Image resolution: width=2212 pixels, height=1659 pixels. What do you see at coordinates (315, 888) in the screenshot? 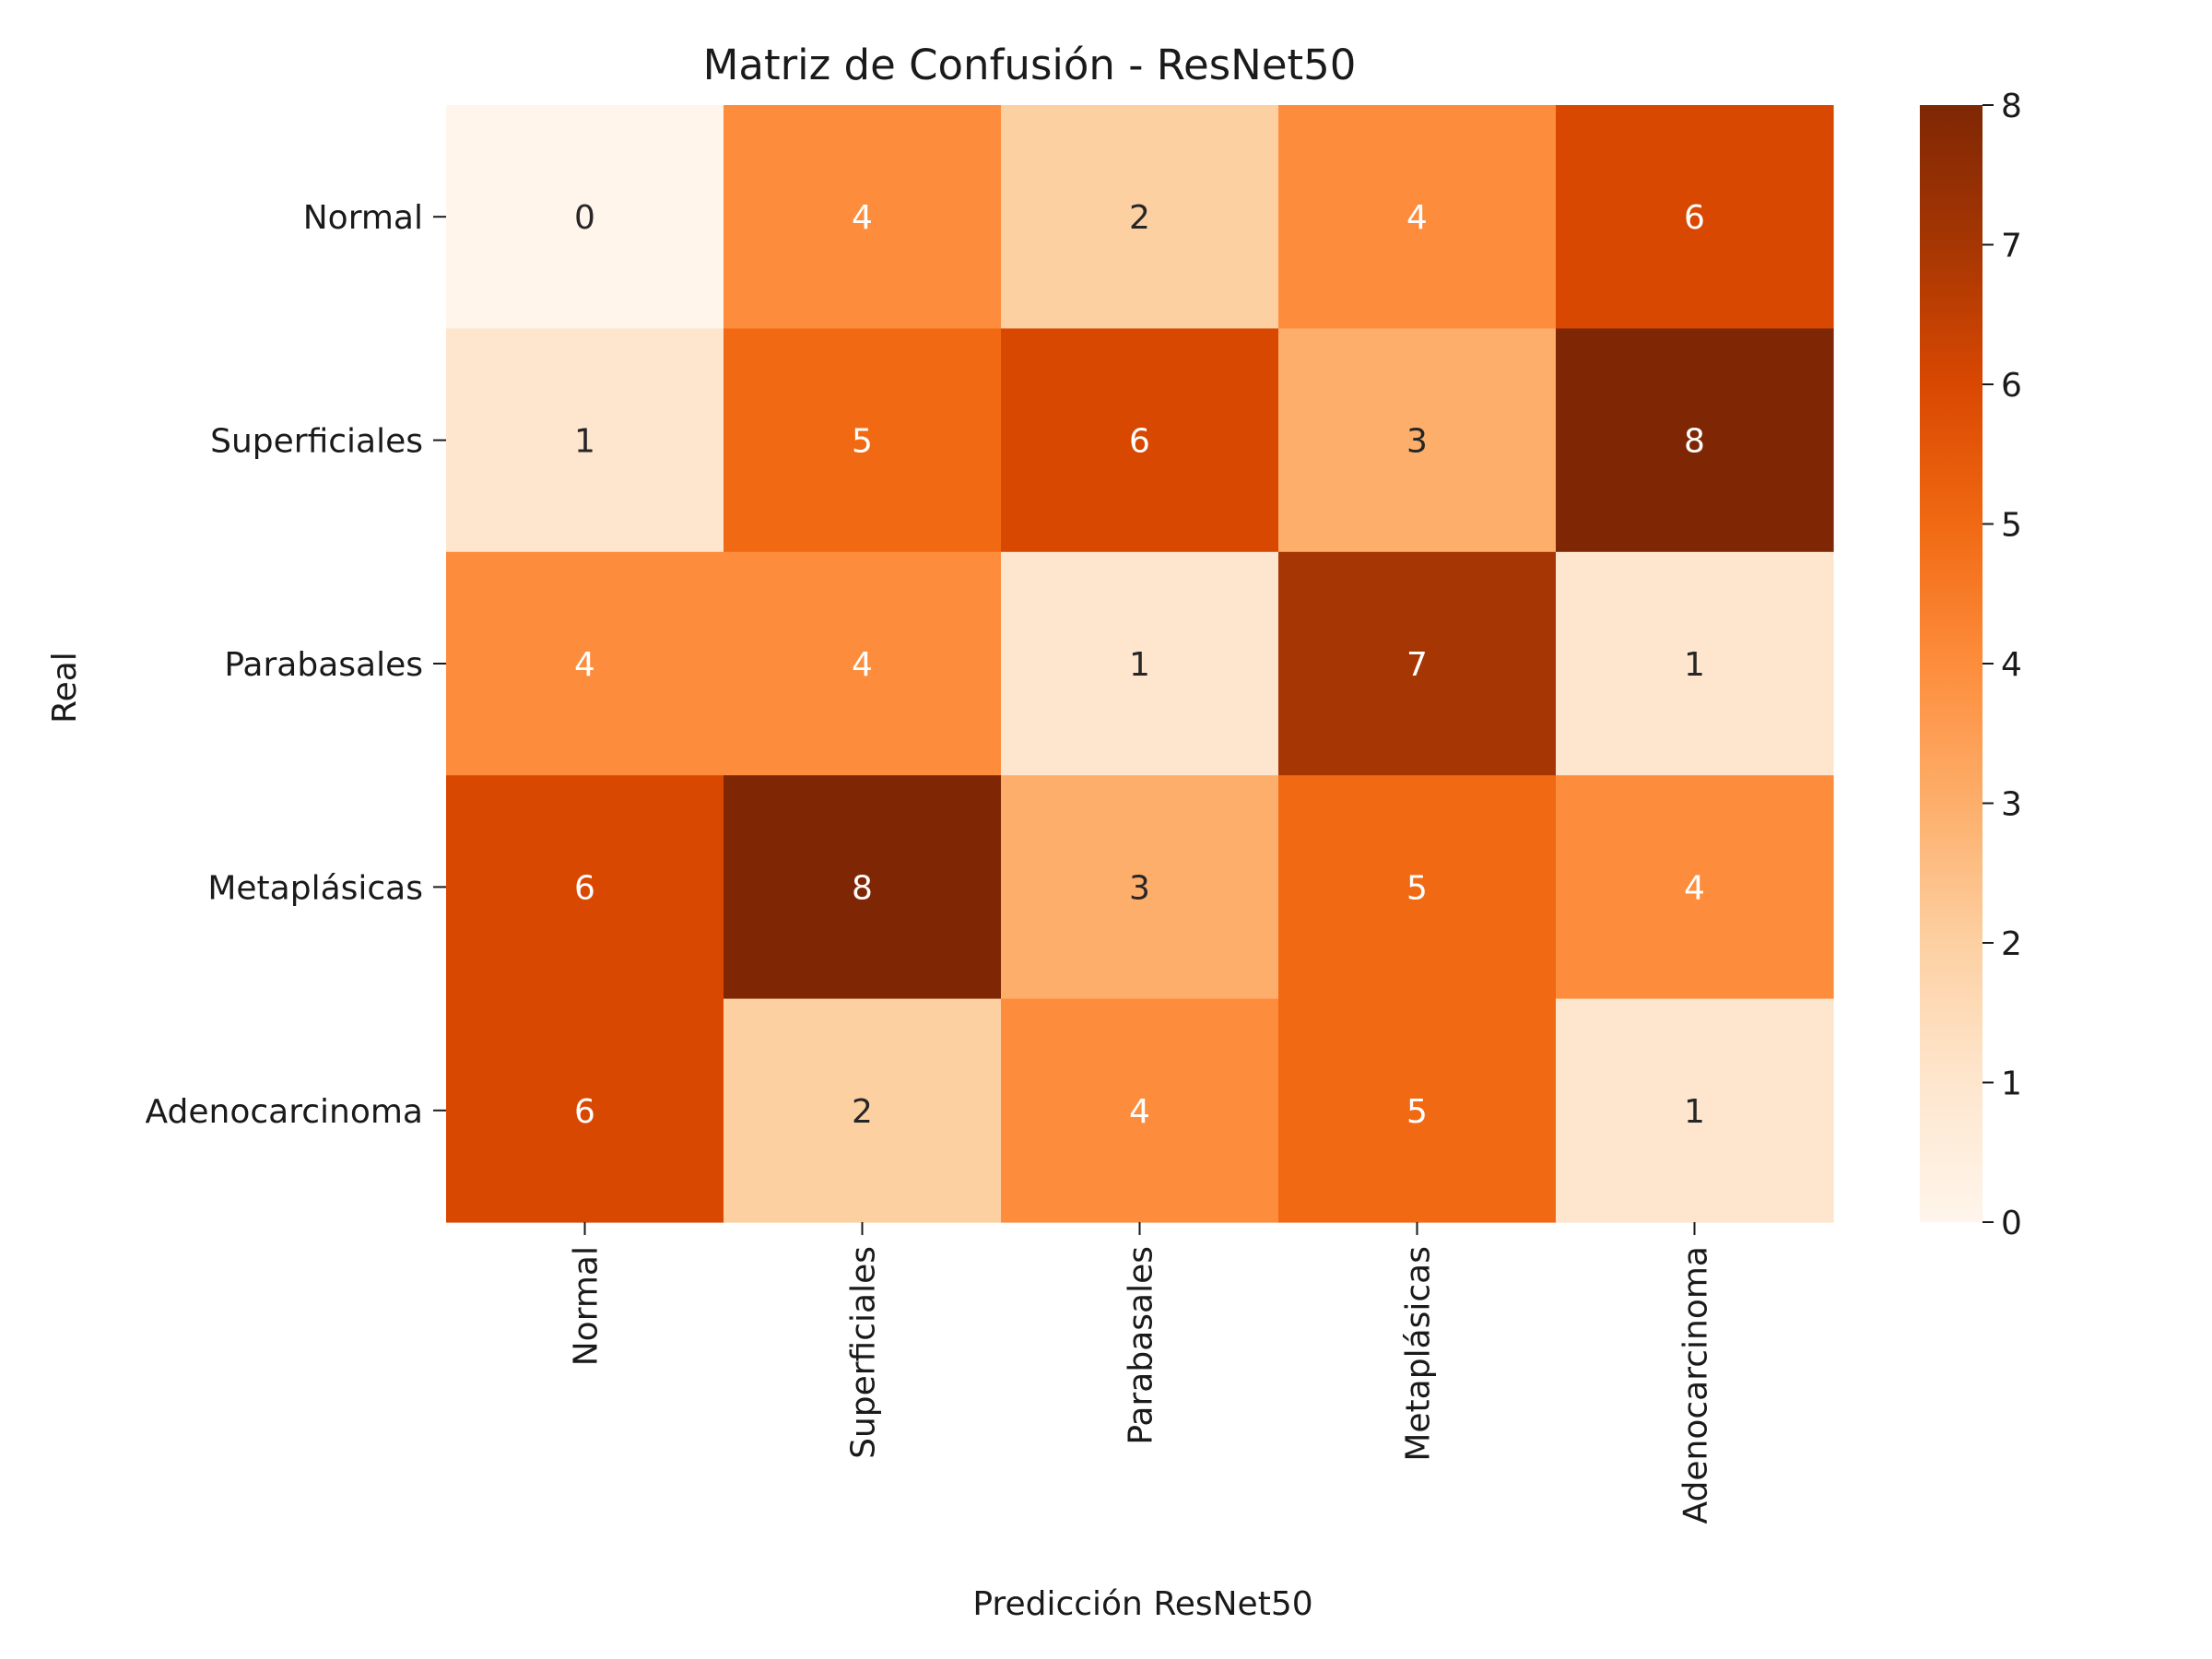
I see `y-tick-label: Metaplásicas` at bounding box center [315, 888].